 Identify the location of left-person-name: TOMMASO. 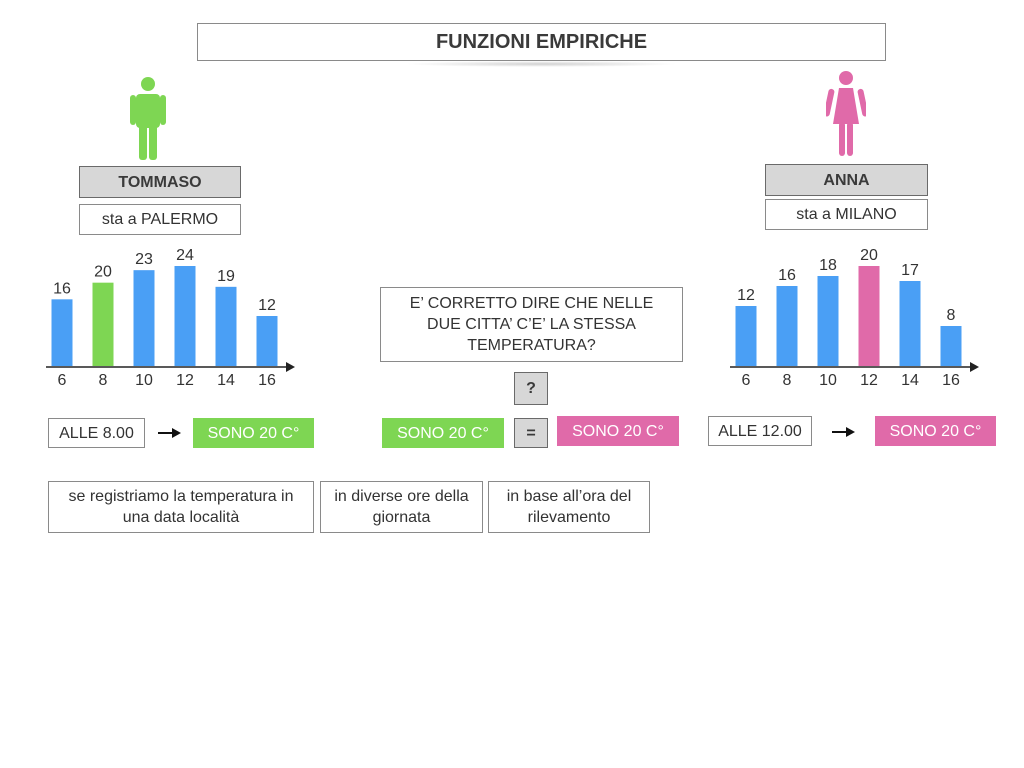
(160, 182).